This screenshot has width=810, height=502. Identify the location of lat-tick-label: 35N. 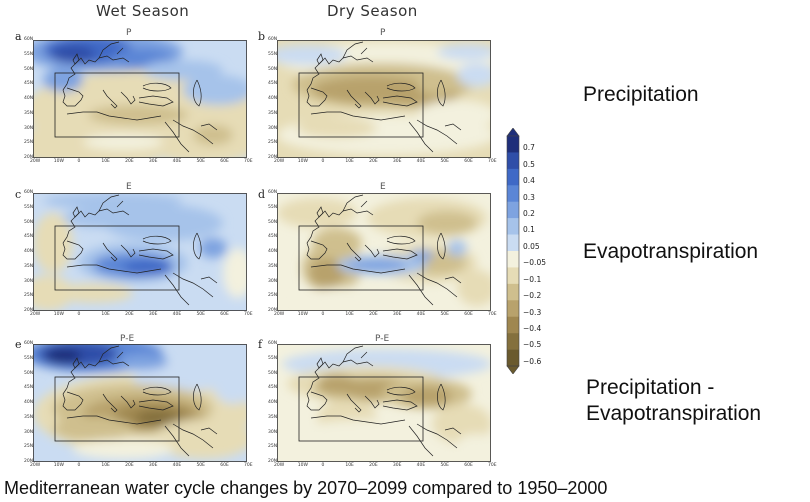
(273, 266).